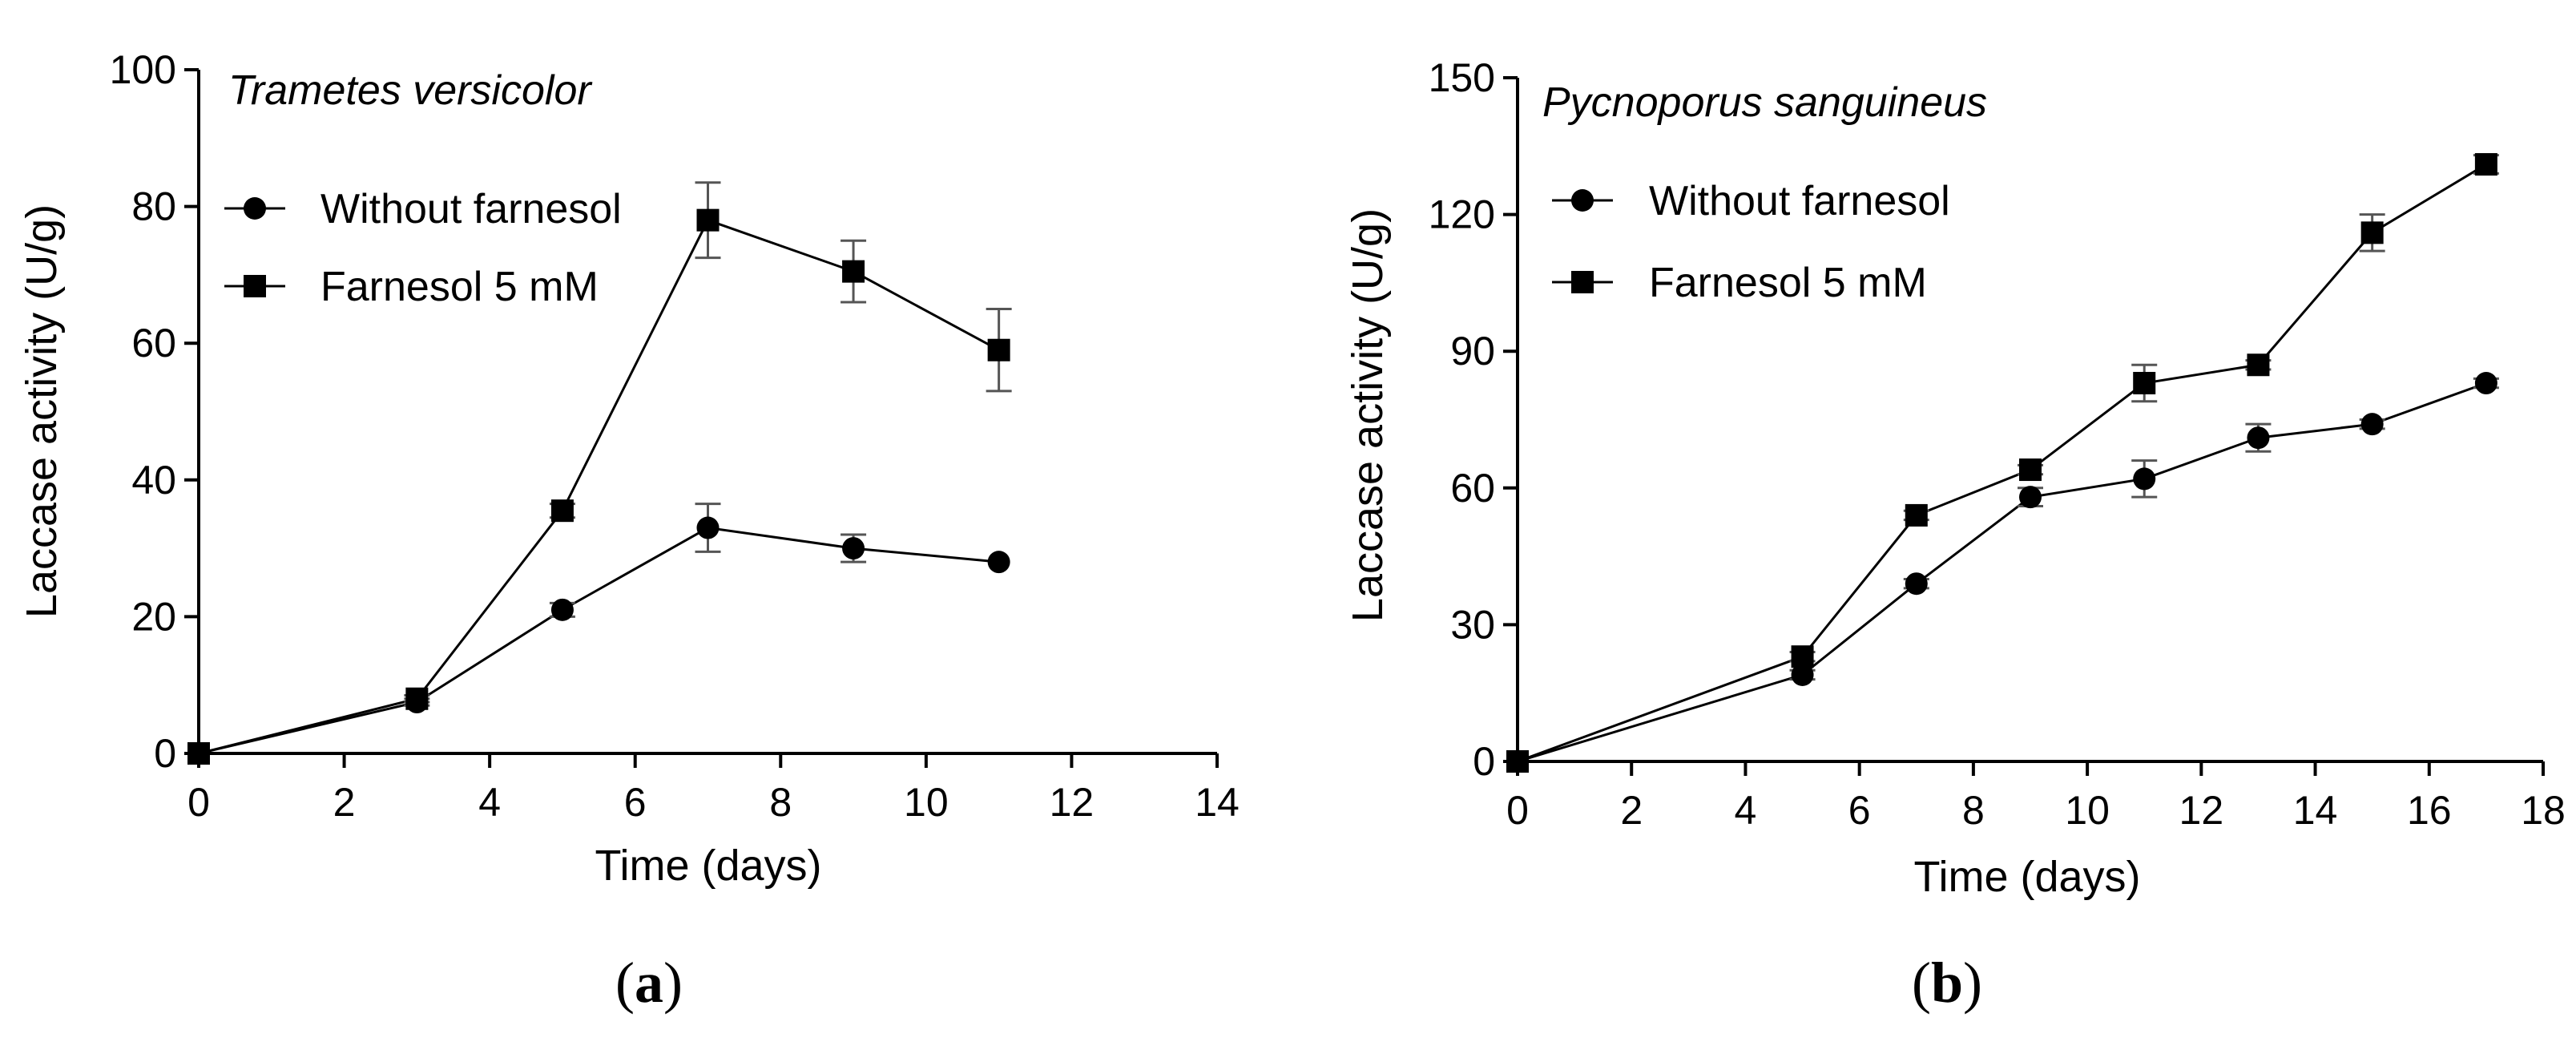 The width and height of the screenshot is (2576, 1058). I want to click on series-without-farnesol, so click(2002, 572).